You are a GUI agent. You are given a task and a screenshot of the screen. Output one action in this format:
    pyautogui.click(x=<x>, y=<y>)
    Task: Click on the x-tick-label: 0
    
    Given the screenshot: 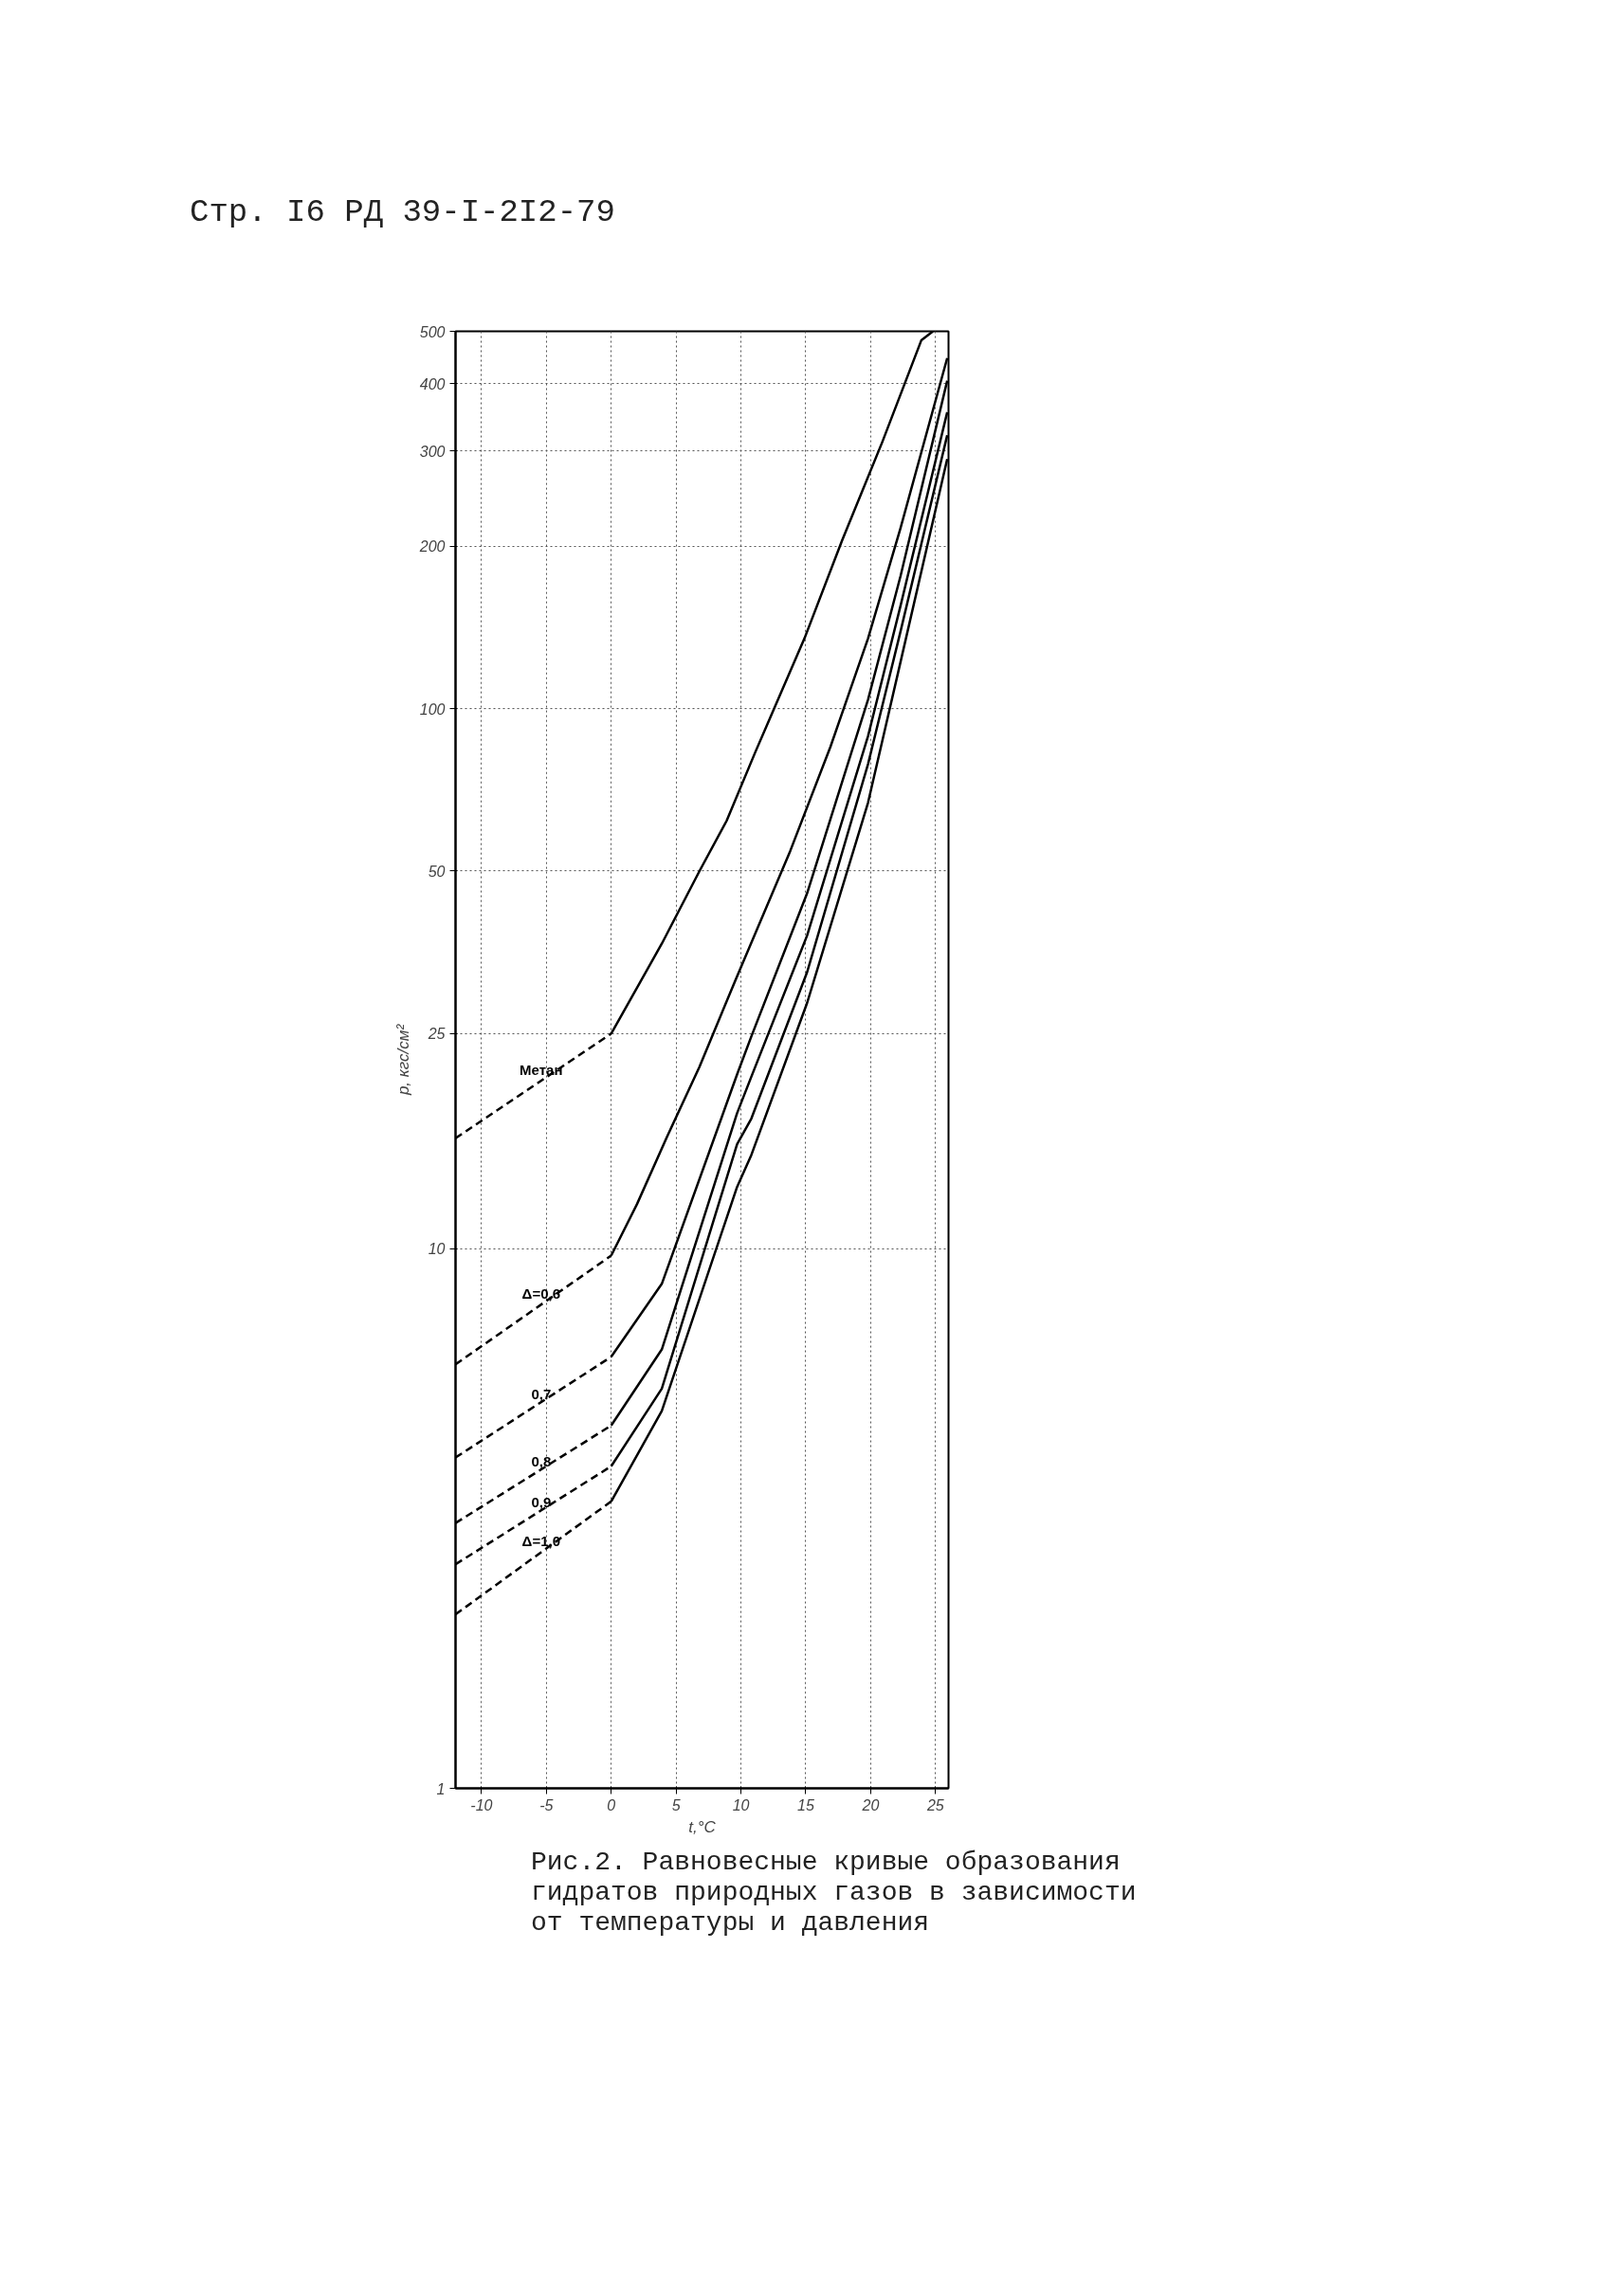 What is the action you would take?
    pyautogui.click(x=611, y=1804)
    